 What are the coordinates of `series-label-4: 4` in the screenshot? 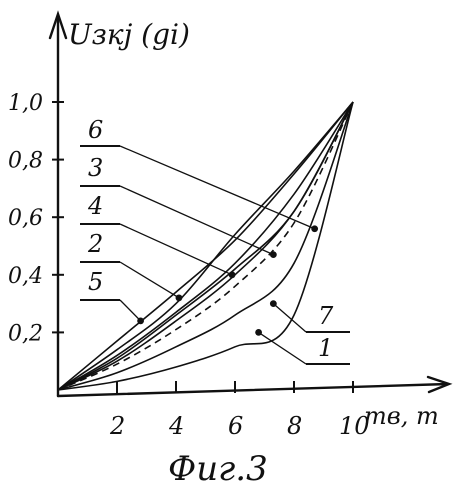 It's located at (95, 206).